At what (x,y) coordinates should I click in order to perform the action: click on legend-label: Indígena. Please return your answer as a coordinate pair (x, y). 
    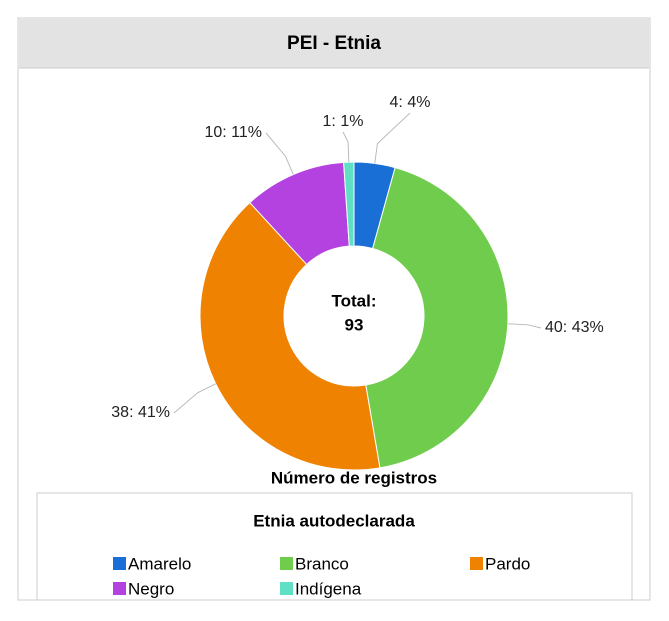
    Looking at the image, I should click on (328, 588).